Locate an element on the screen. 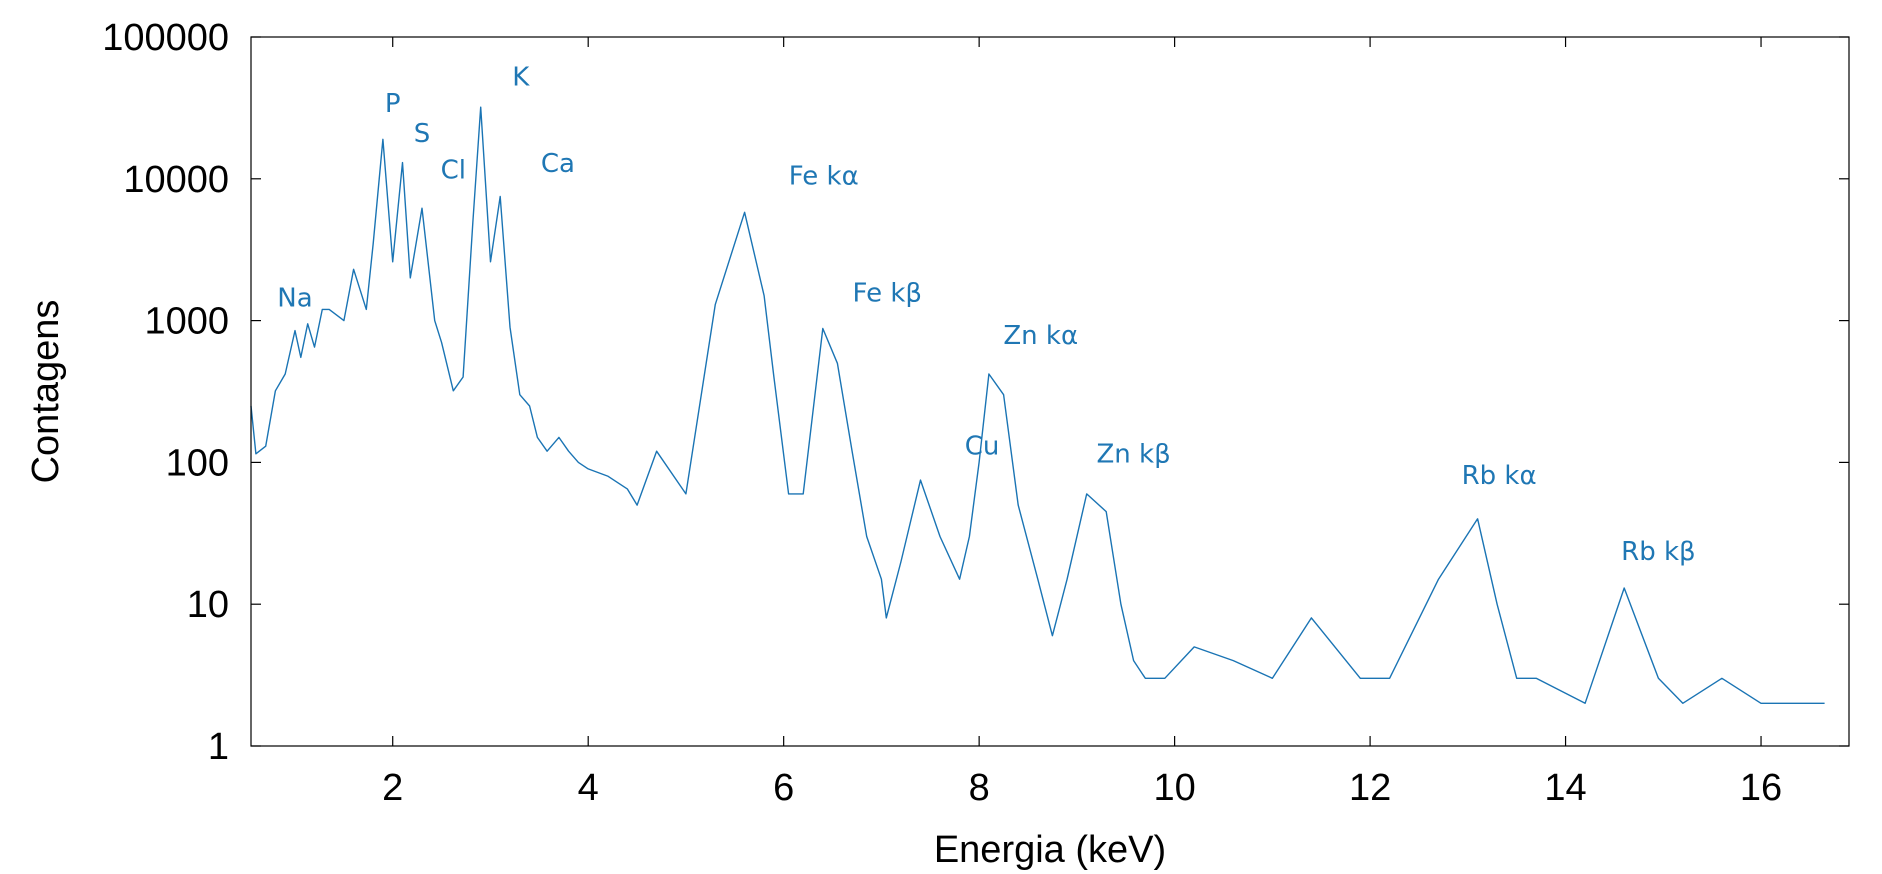 The width and height of the screenshot is (1882, 874). y-tick-label: 100 is located at coordinates (197, 463).